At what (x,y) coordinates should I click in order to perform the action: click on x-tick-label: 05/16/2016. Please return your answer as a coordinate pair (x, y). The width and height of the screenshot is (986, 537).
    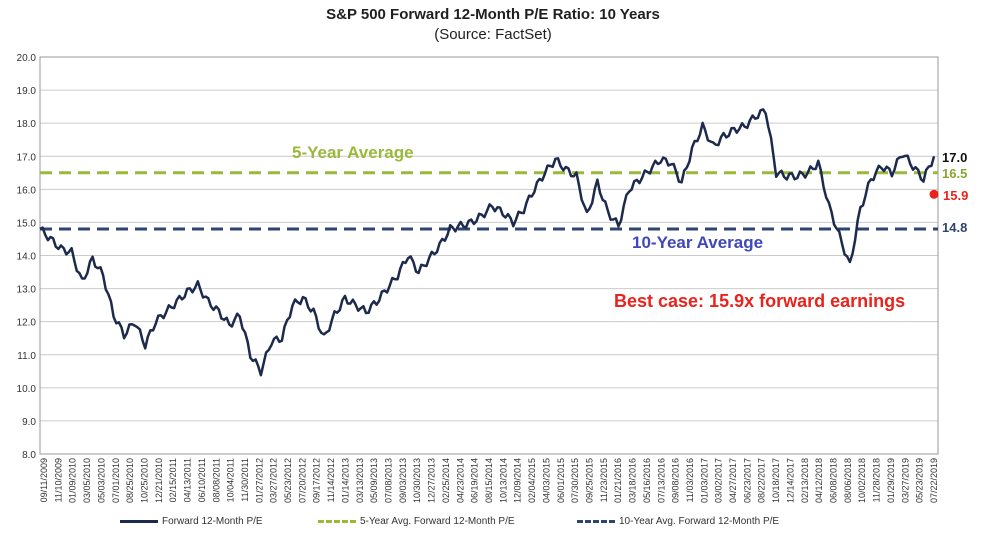
    Looking at the image, I should click on (647, 480).